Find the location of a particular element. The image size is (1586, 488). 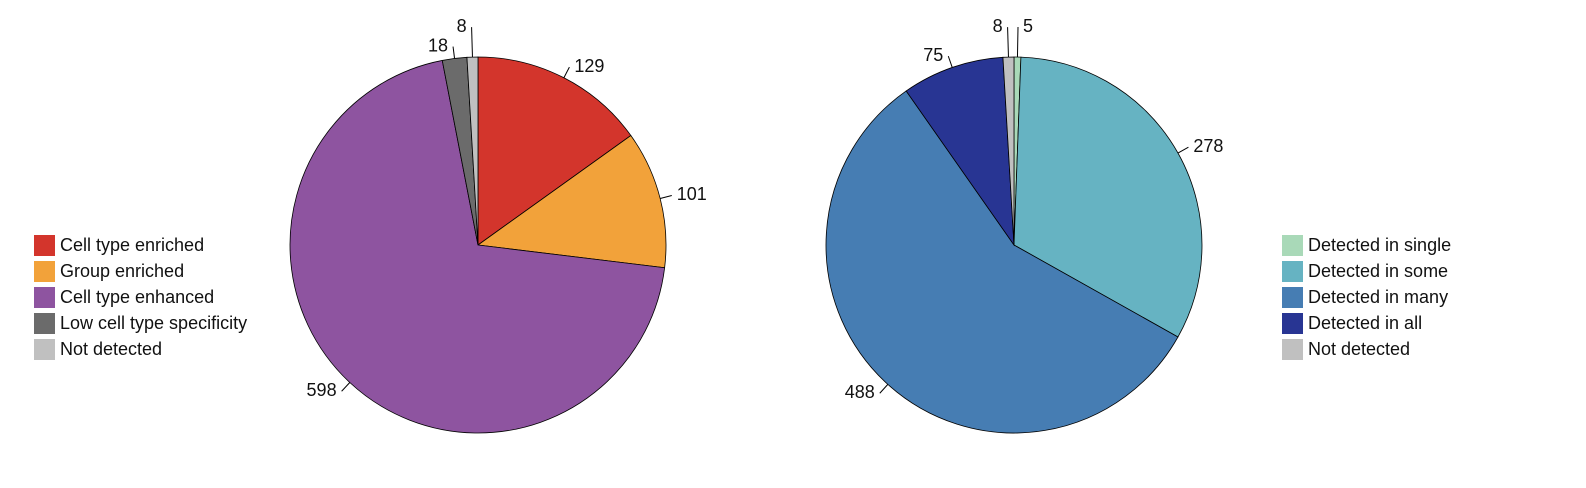

legend-label: Cell type enhanced is located at coordinates (137, 297).